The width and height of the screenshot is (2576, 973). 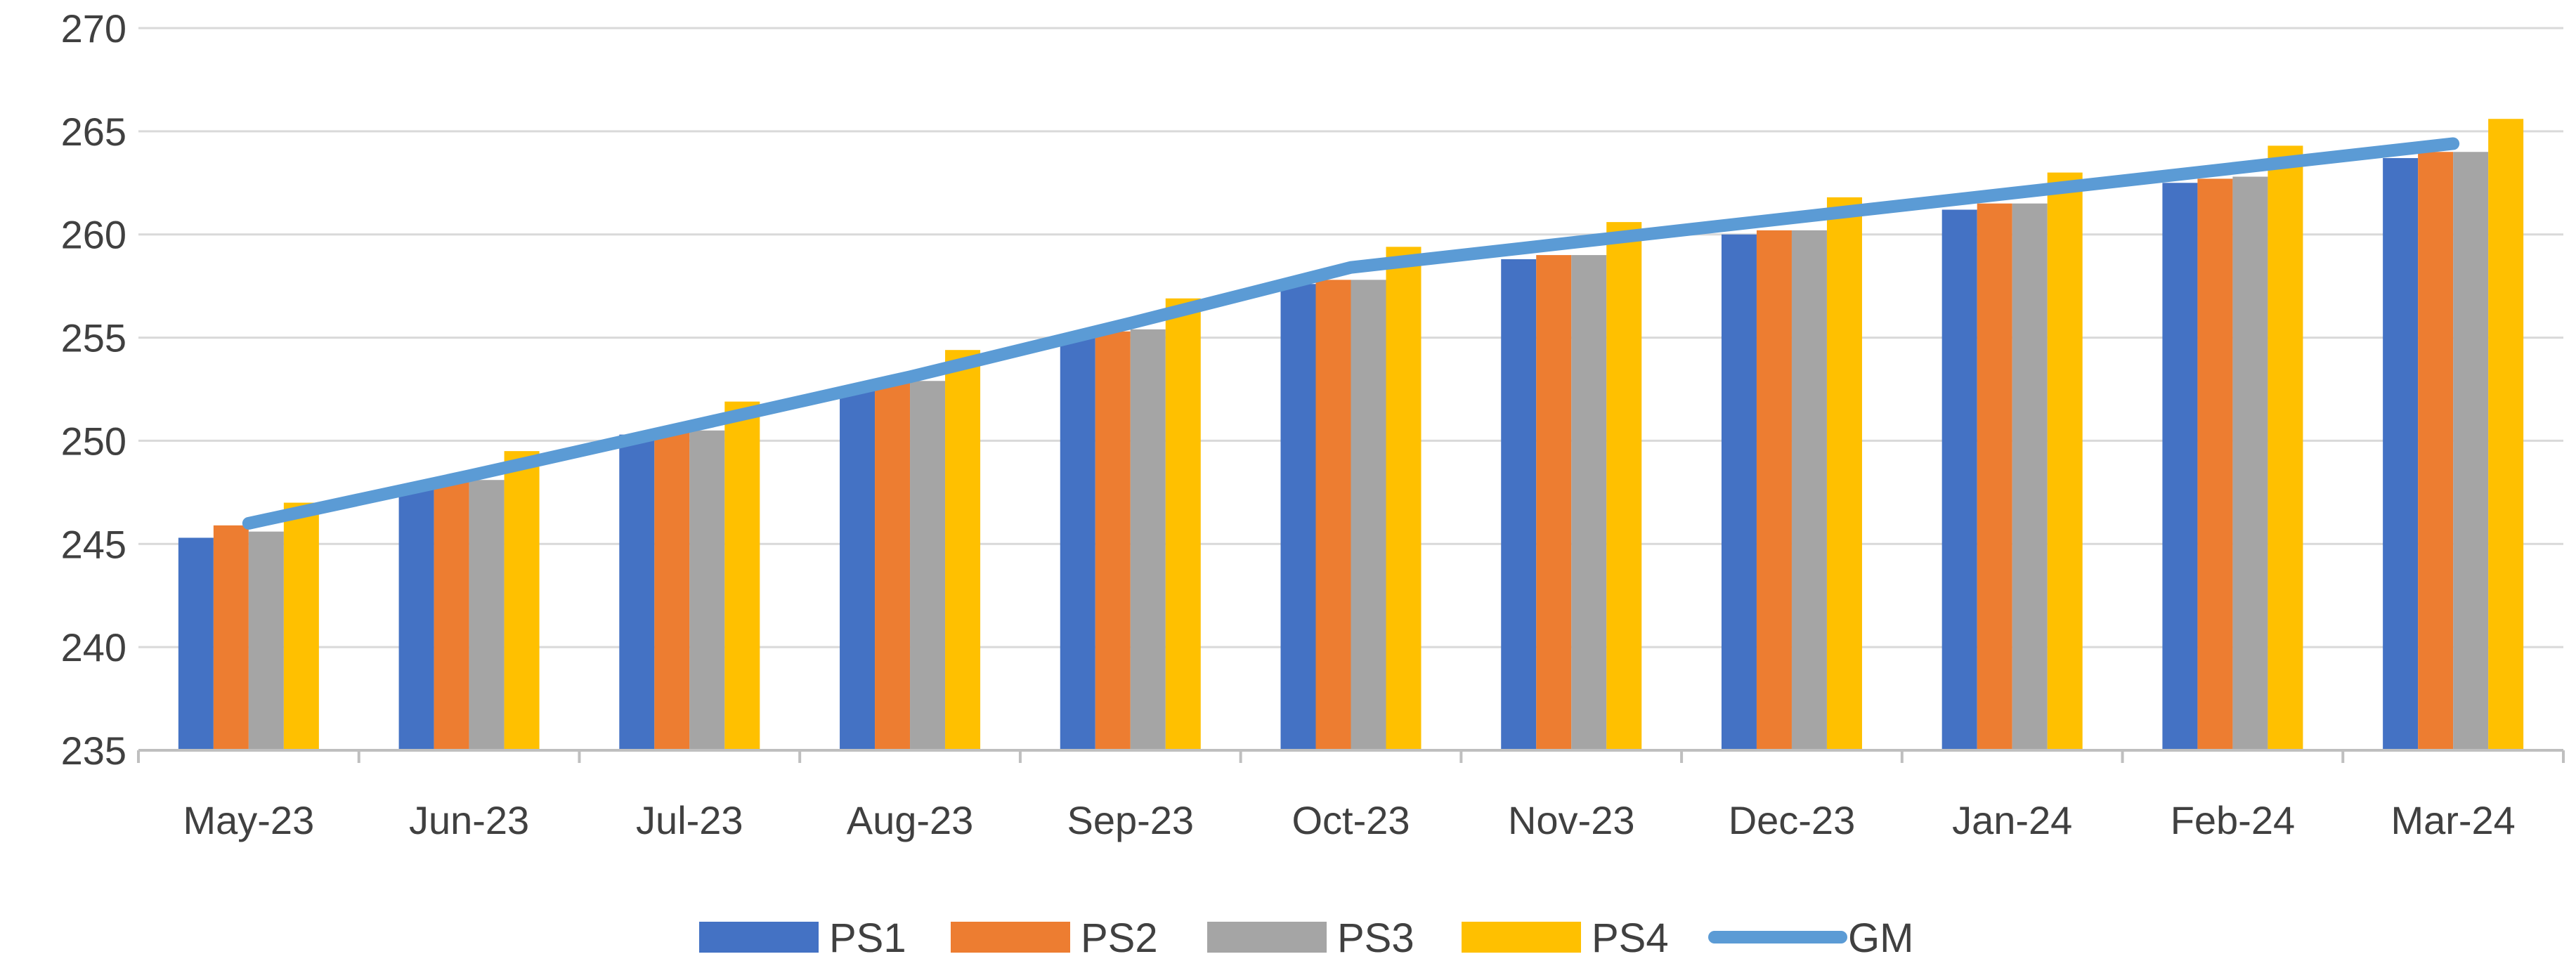 What do you see at coordinates (867, 938) in the screenshot?
I see `legend-label: PS1` at bounding box center [867, 938].